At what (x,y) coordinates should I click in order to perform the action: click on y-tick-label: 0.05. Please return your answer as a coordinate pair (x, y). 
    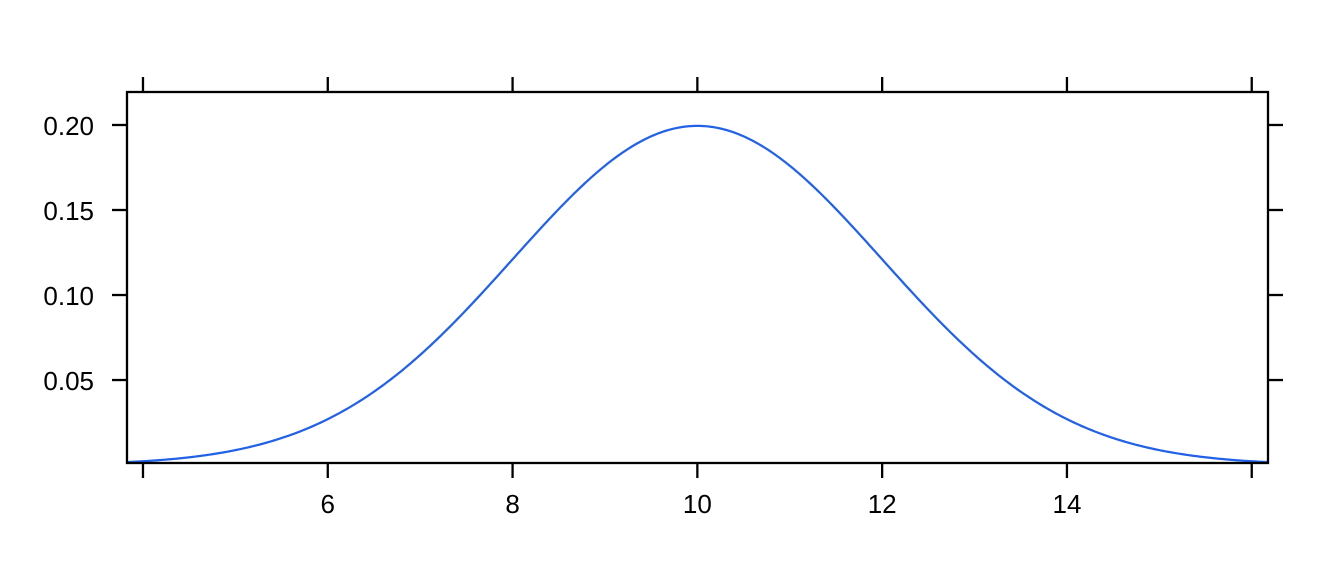
    Looking at the image, I should click on (68, 381).